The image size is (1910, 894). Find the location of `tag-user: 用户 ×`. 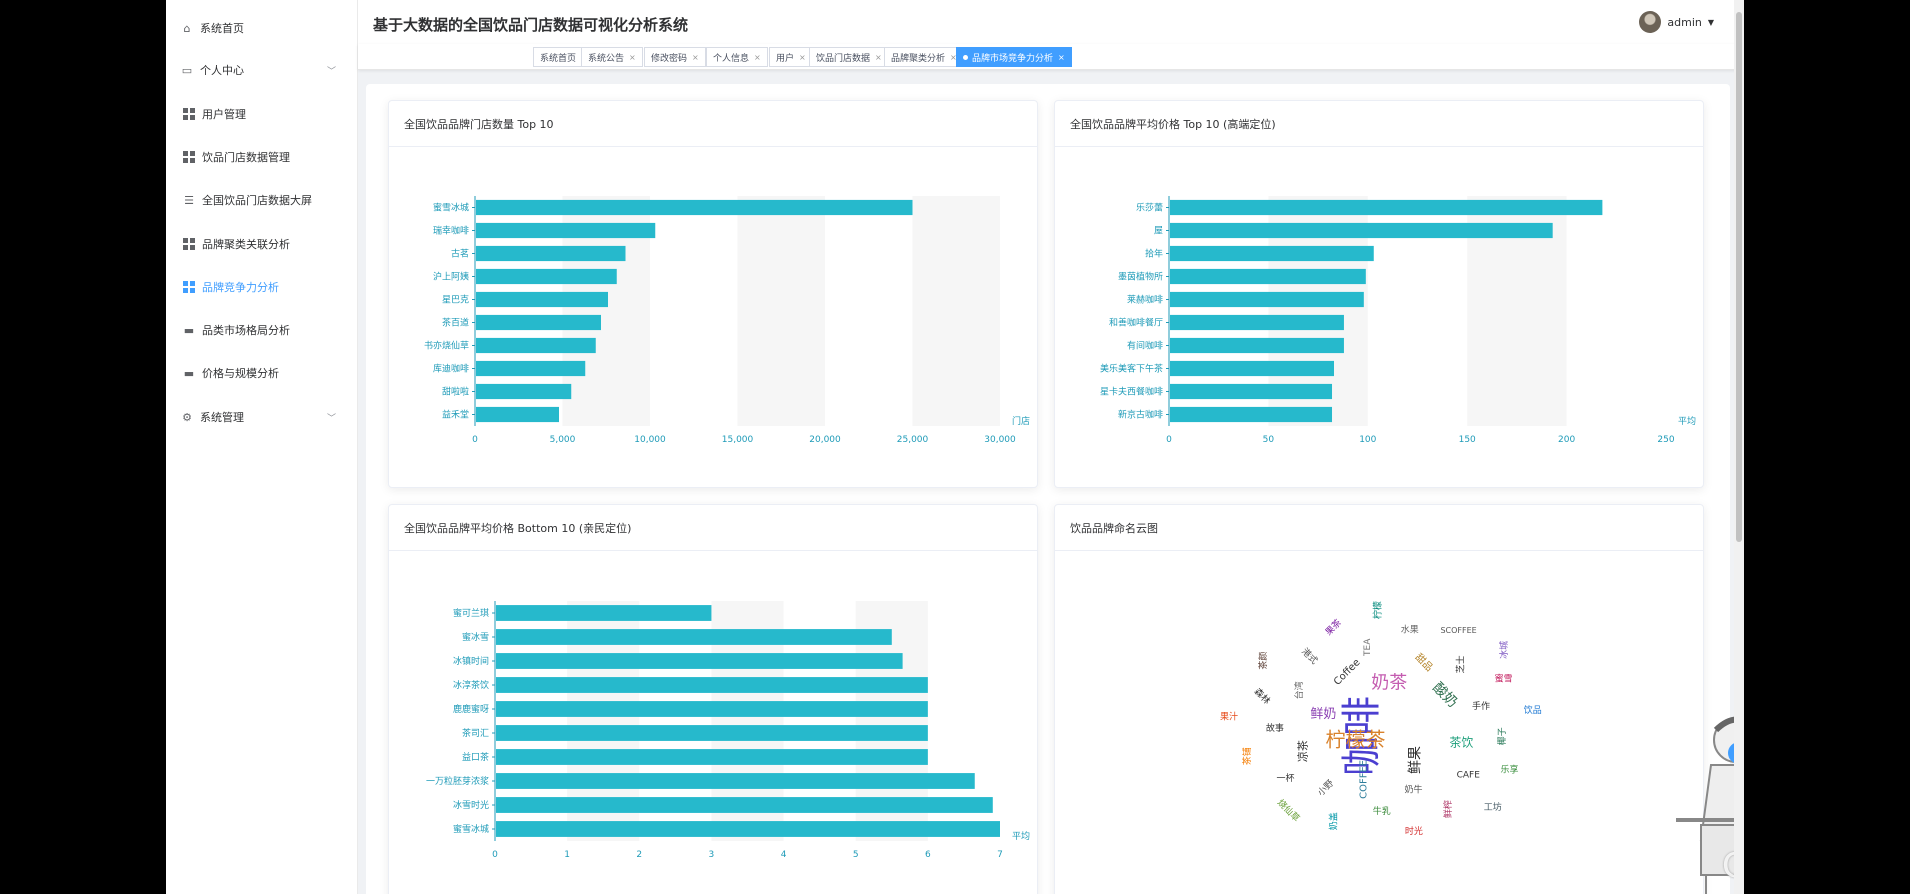

tag-user: 用户 × is located at coordinates (791, 57).